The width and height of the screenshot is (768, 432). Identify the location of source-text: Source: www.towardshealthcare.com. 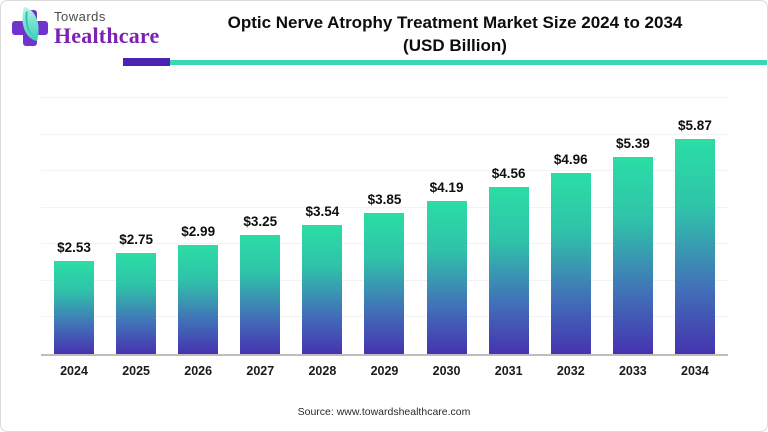
(384, 412).